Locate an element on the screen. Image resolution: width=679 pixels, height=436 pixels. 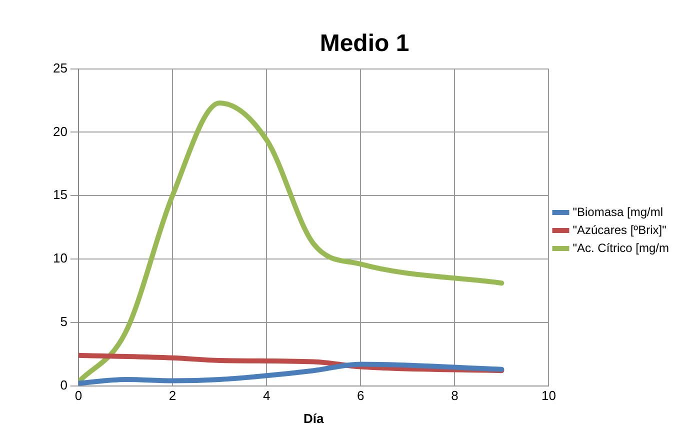
legend-label: "Ac. Cítrico [mg/m is located at coordinates (621, 247).